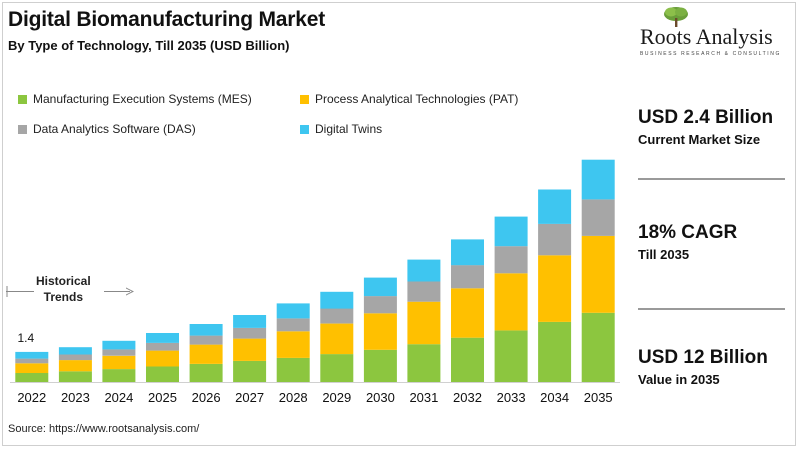 This screenshot has width=800, height=450. What do you see at coordinates (304, 99) in the screenshot?
I see `legend-swatch-pat` at bounding box center [304, 99].